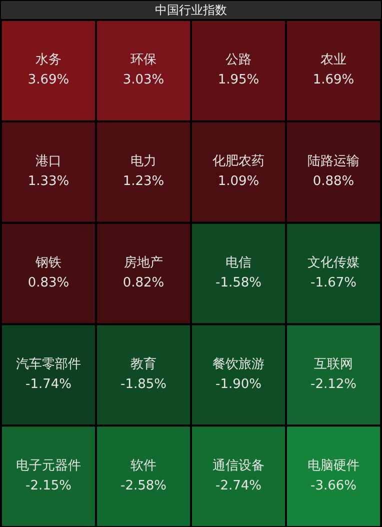 The image size is (382, 527). Describe the element at coordinates (239, 182) in the screenshot. I see `data-label: 1.09%` at that location.